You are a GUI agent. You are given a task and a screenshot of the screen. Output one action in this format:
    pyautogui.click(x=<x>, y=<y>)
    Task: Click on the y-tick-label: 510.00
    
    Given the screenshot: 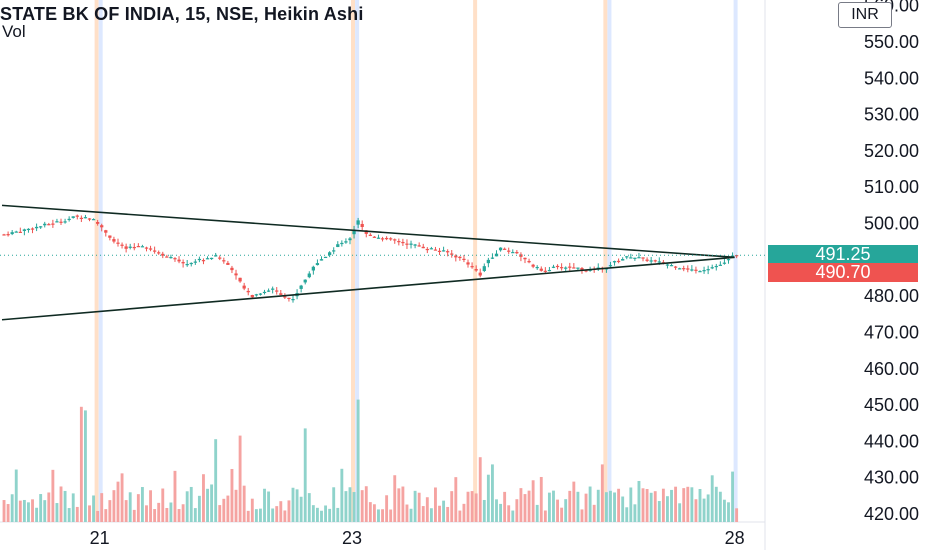 What is the action you would take?
    pyautogui.click(x=891, y=187)
    